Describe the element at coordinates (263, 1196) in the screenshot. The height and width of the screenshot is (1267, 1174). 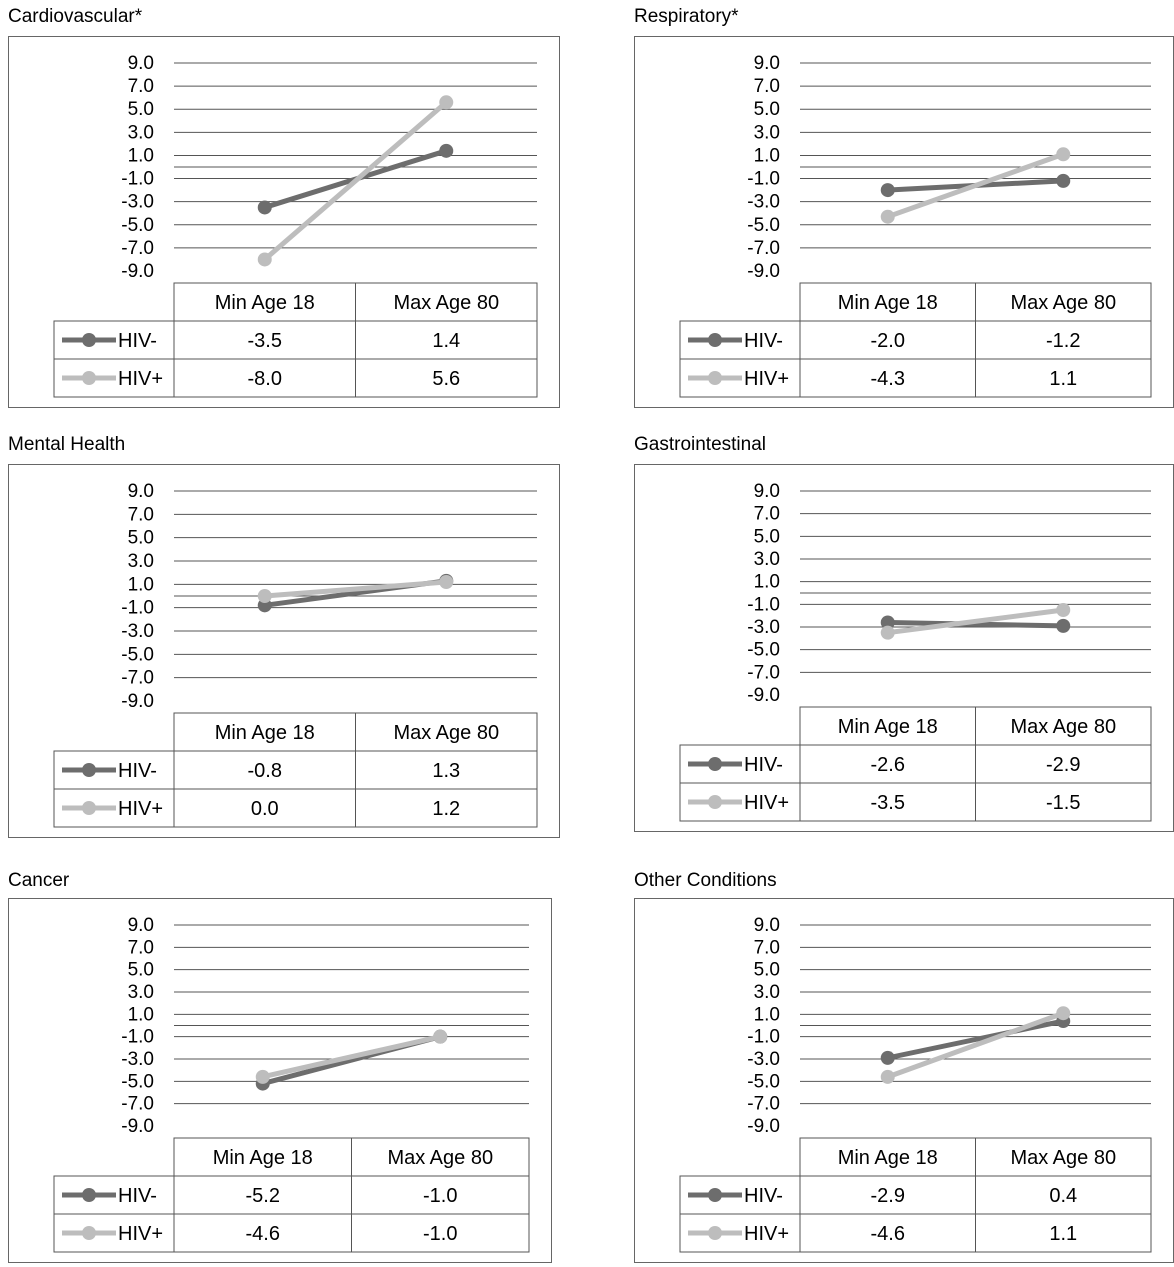
I see `table-value: -5.2` at that location.